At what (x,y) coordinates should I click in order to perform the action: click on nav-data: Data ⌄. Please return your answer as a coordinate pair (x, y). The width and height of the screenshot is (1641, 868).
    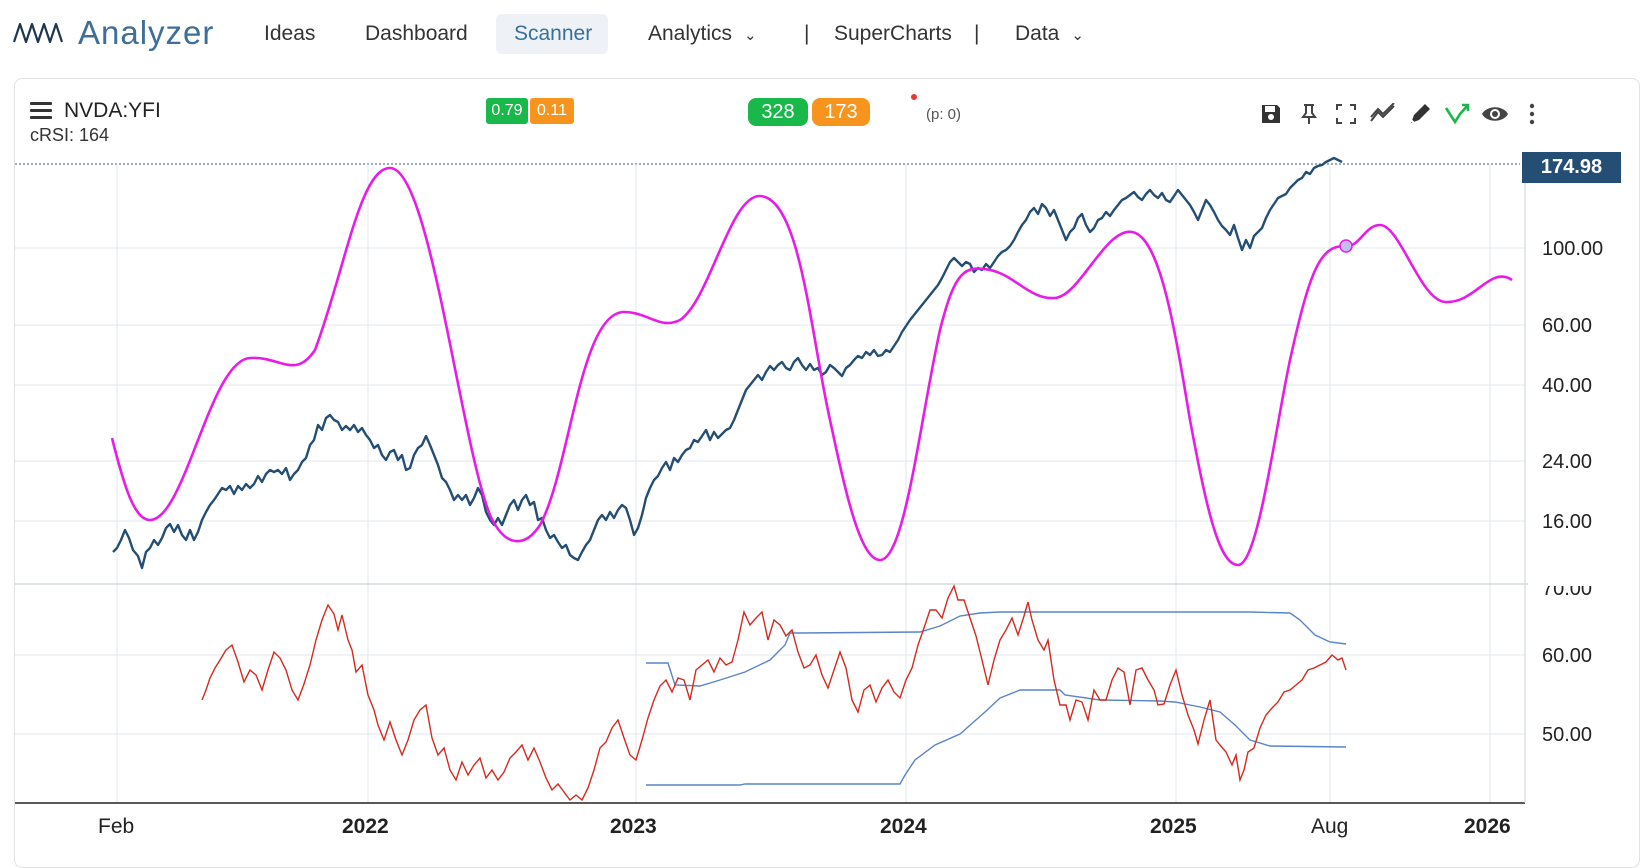
    Looking at the image, I should click on (1049, 34).